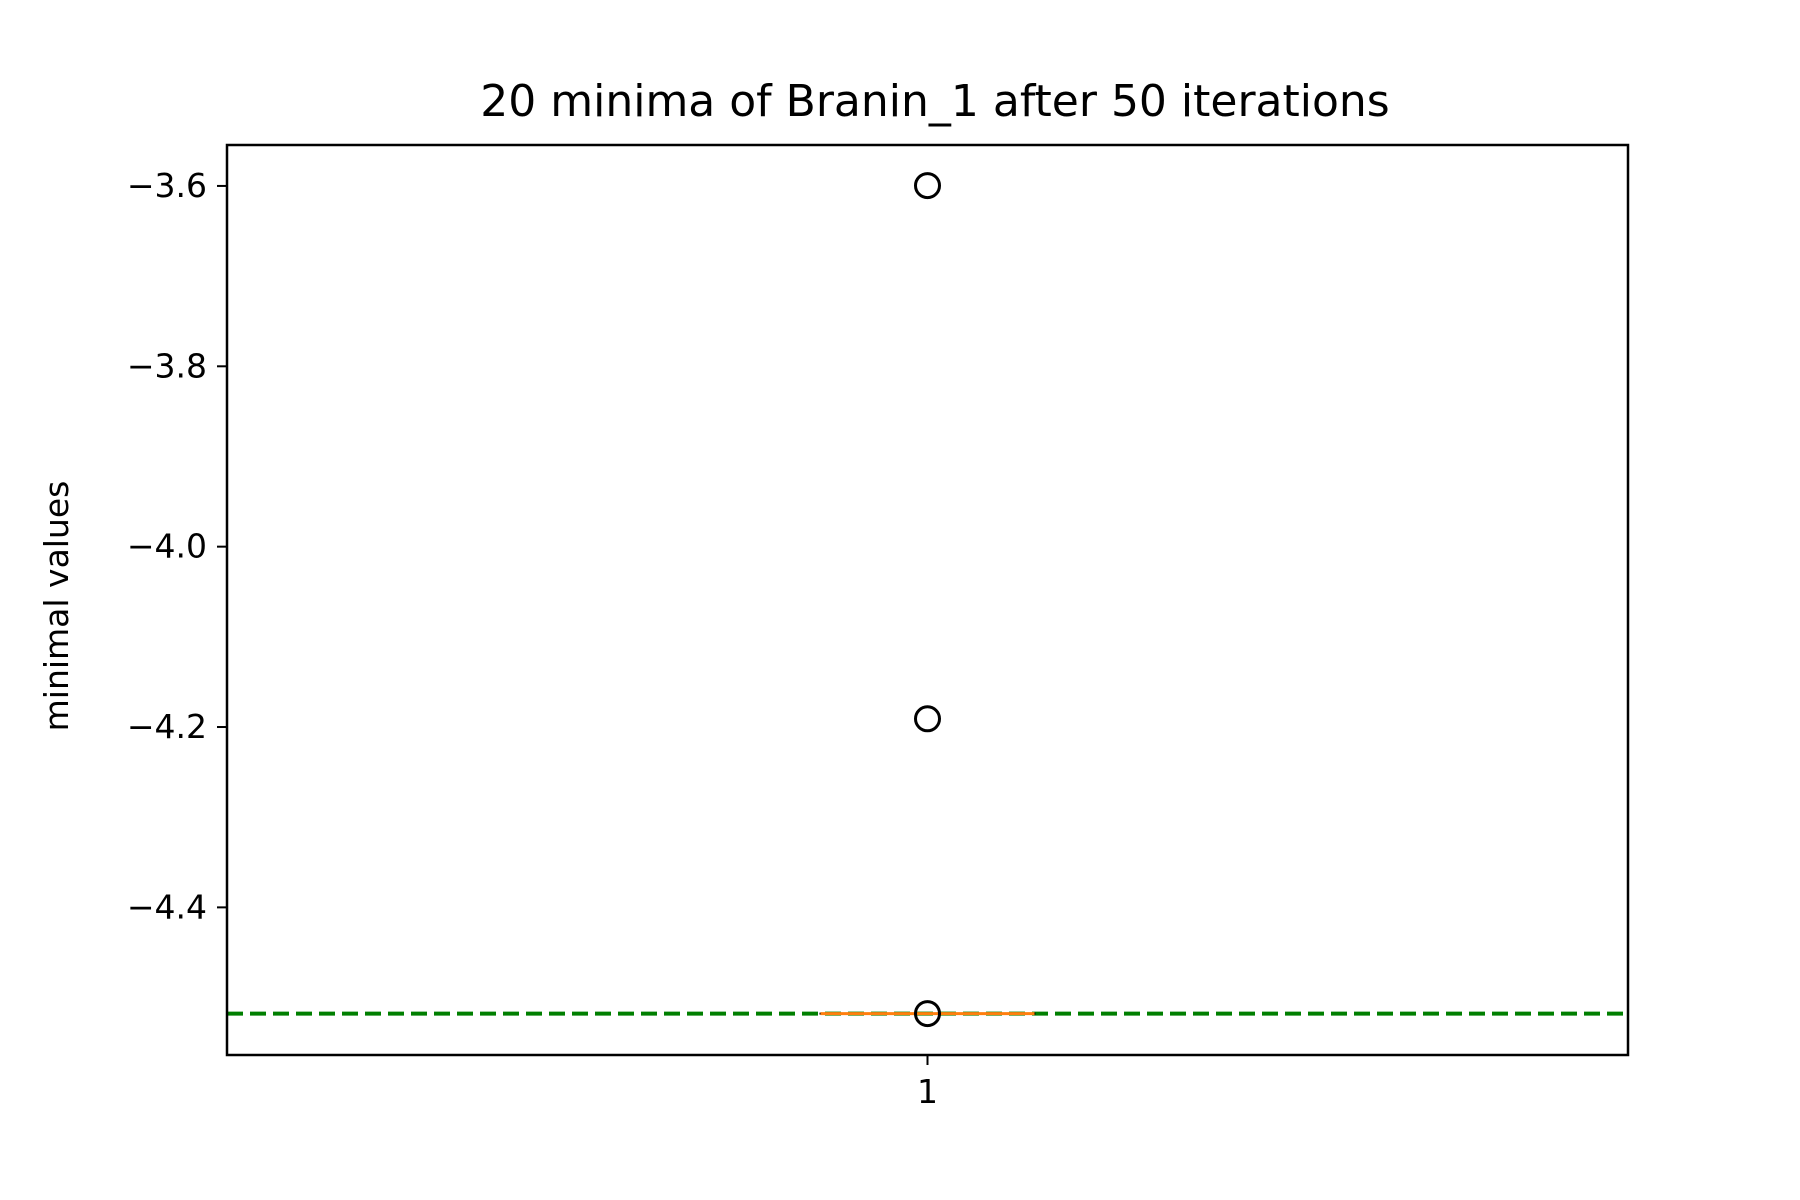  I want to click on y-tick-label: −4.4, so click(167, 906).